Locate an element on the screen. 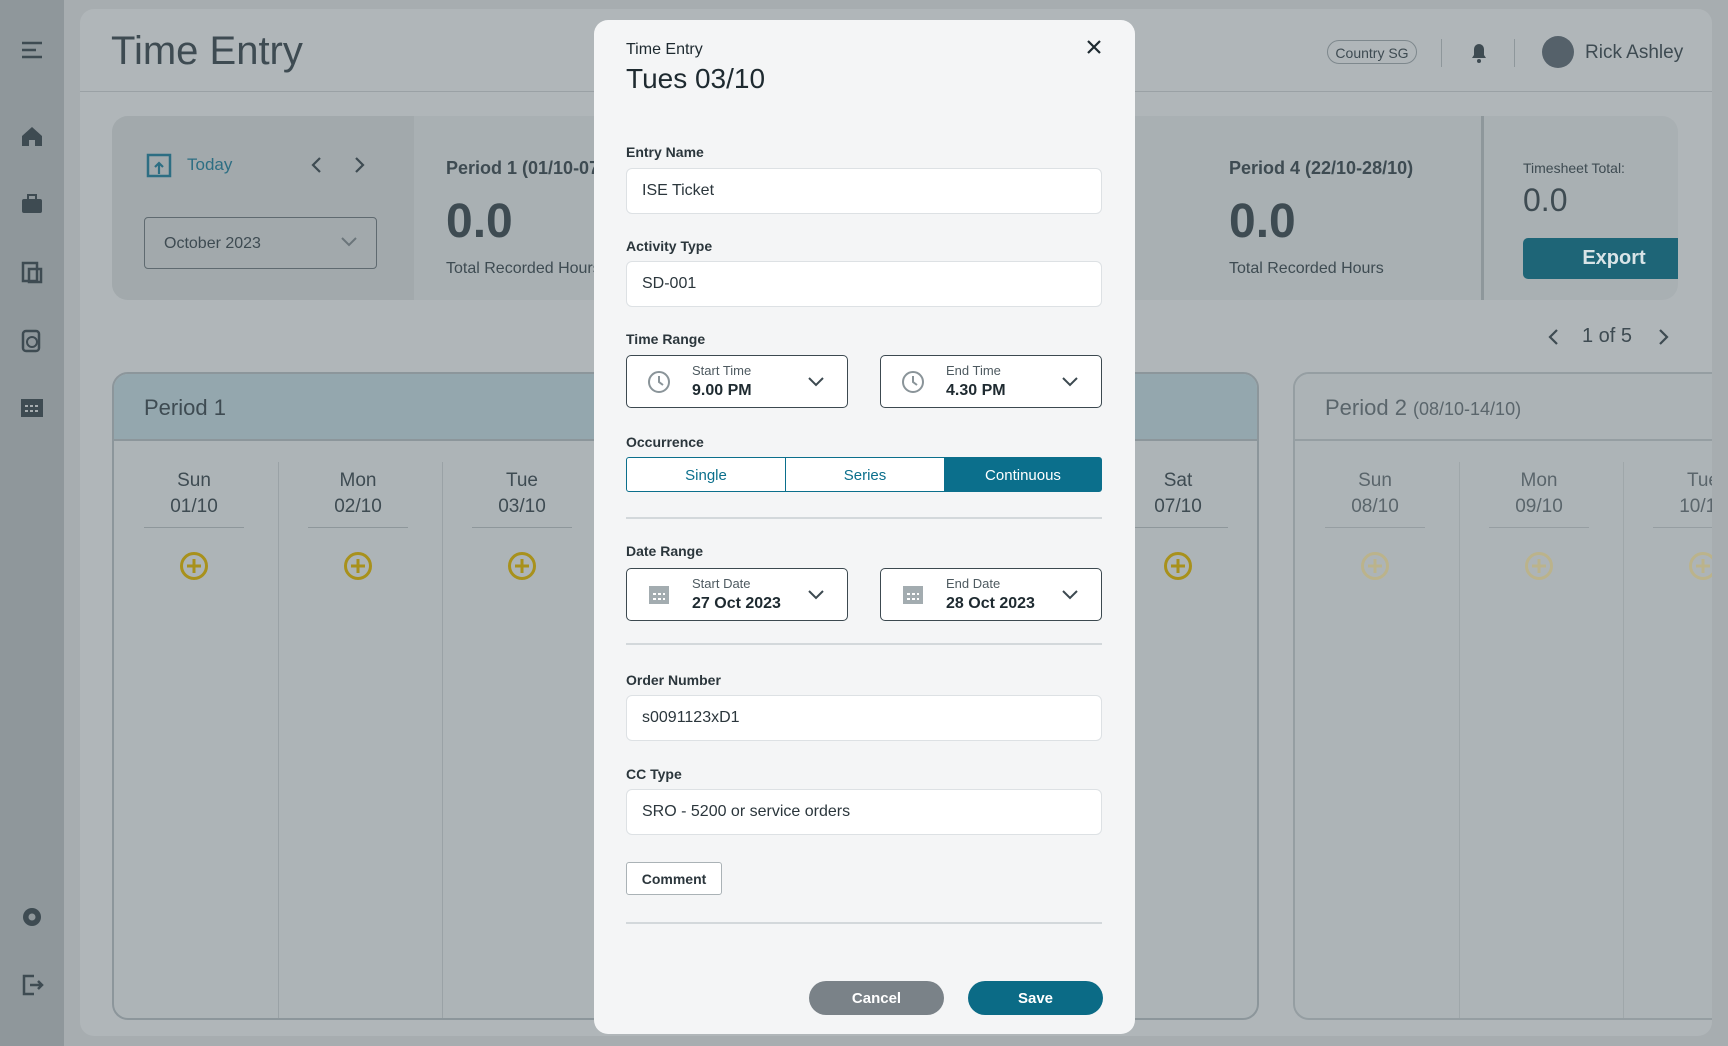  select-value: 4.30 PM is located at coordinates (976, 390).